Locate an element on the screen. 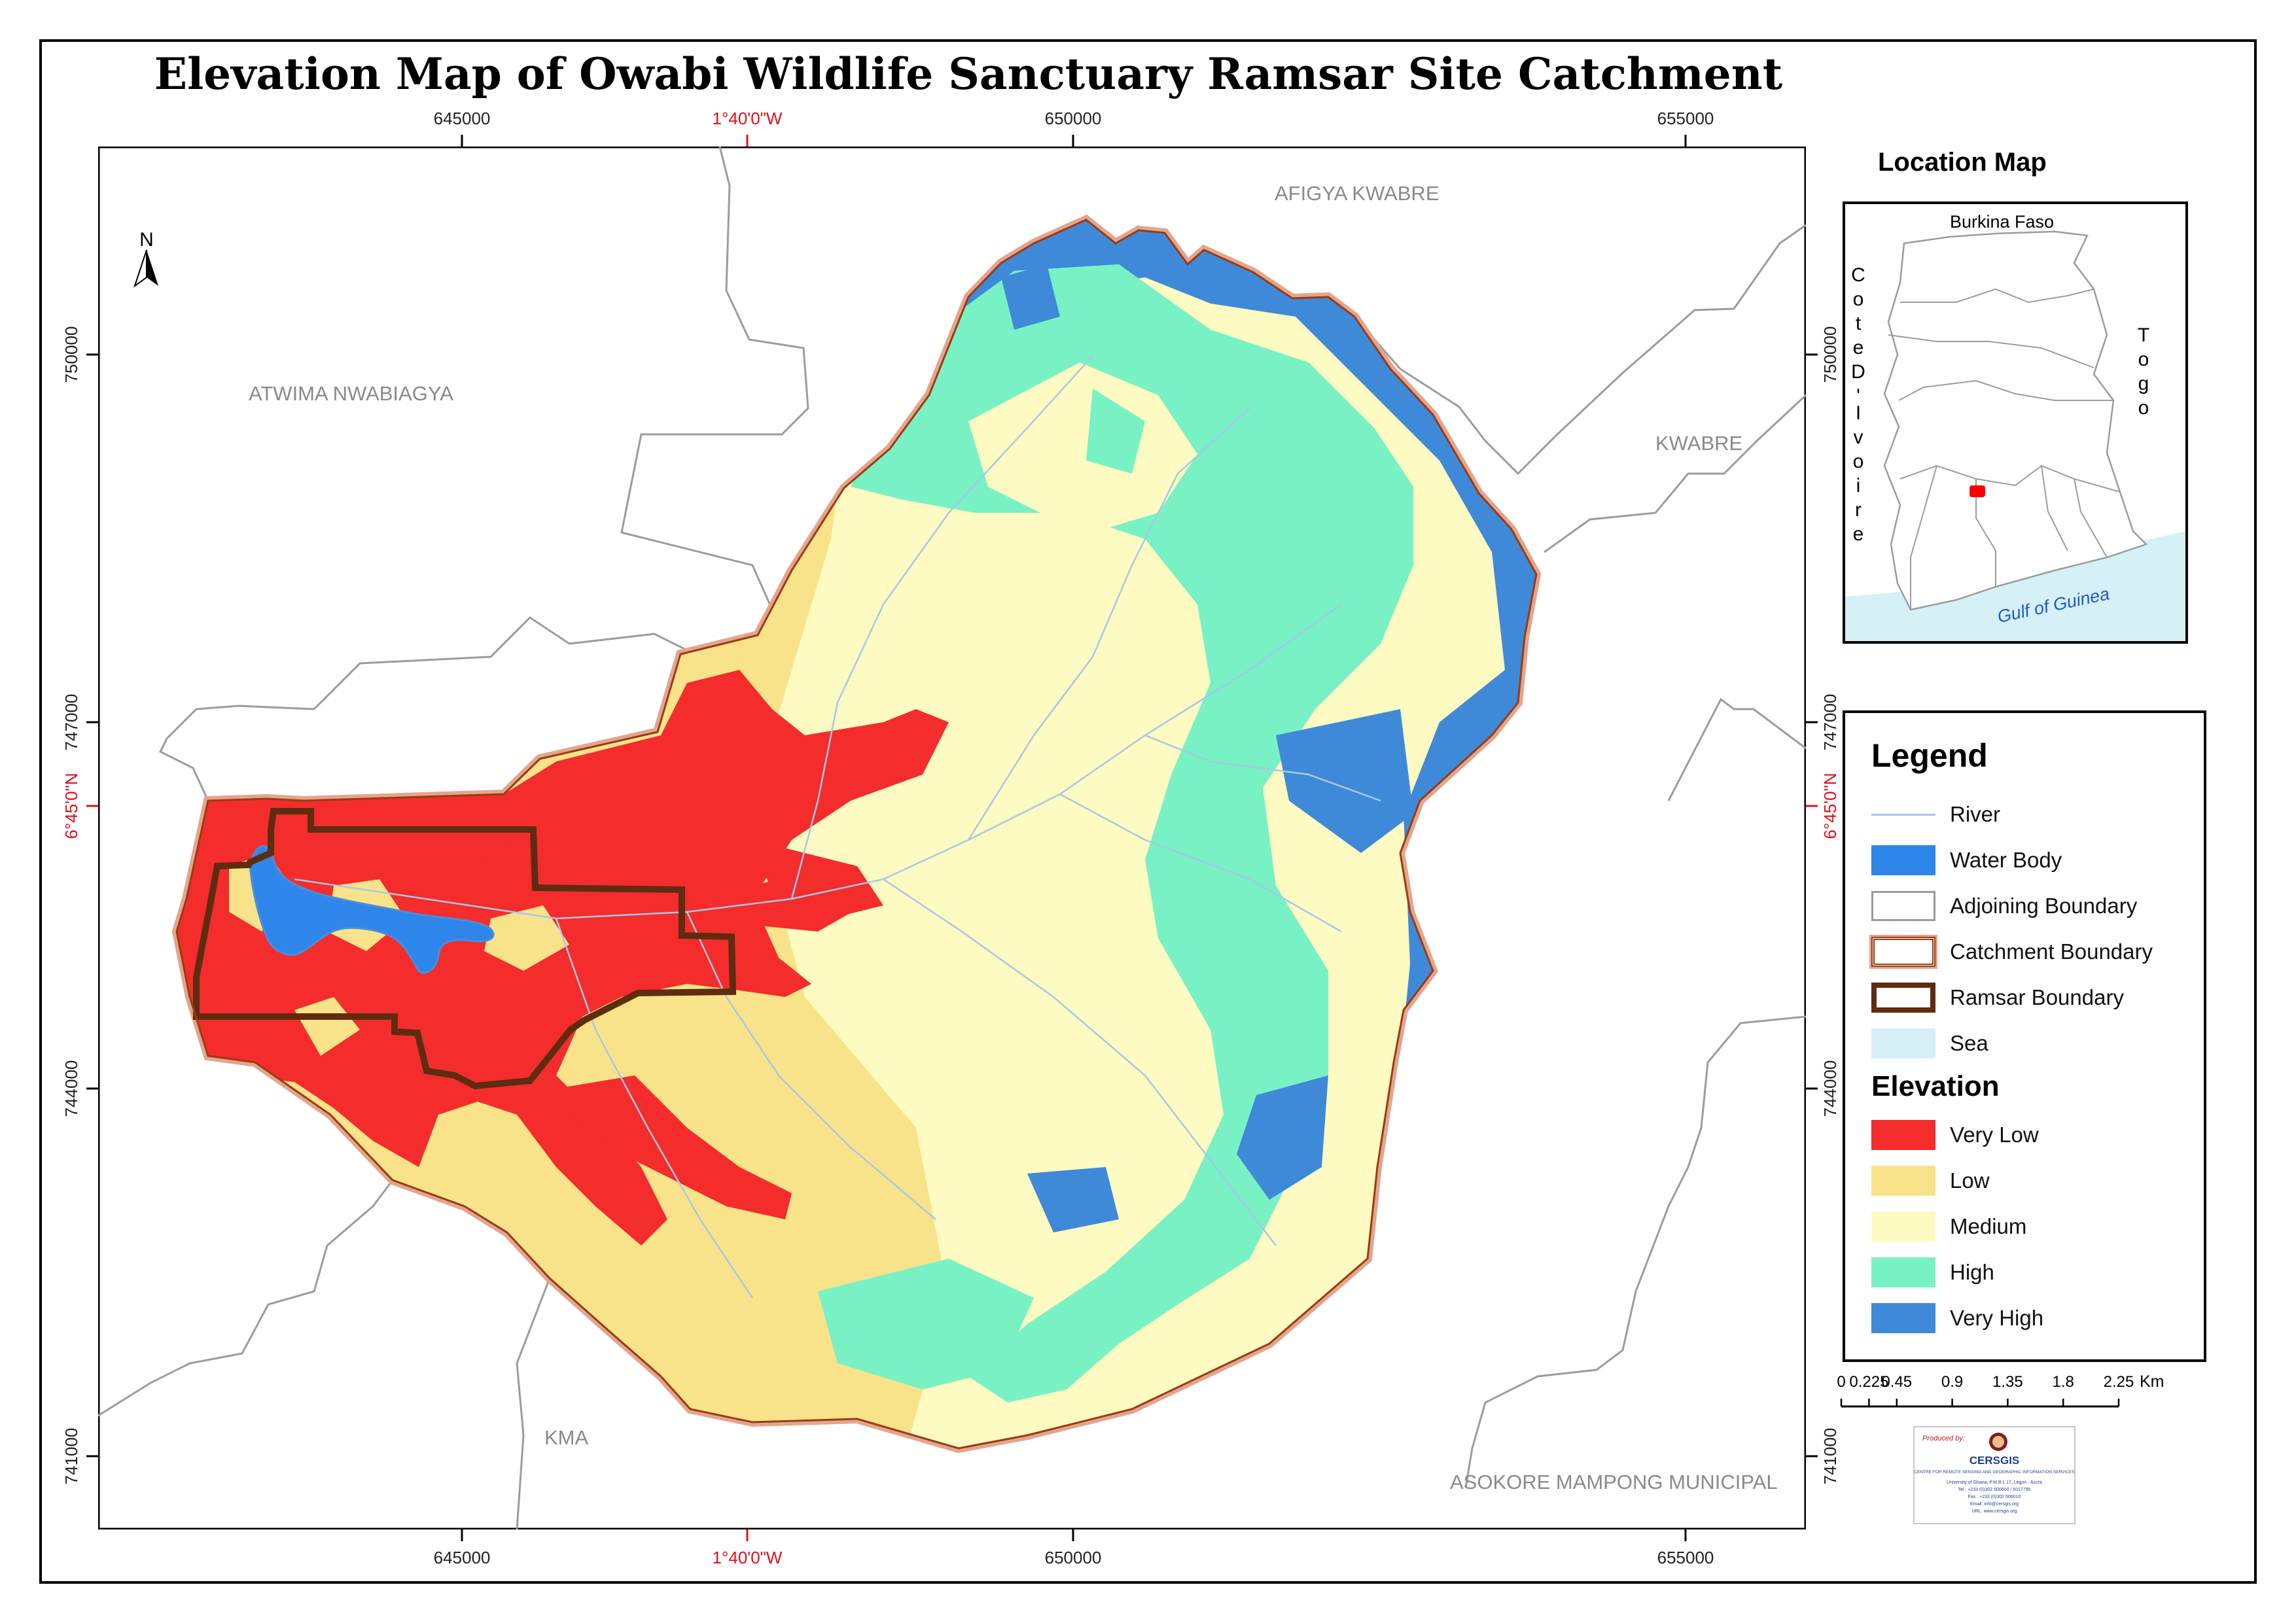 The width and height of the screenshot is (2296, 1623). legend-label: High is located at coordinates (1972, 1272).